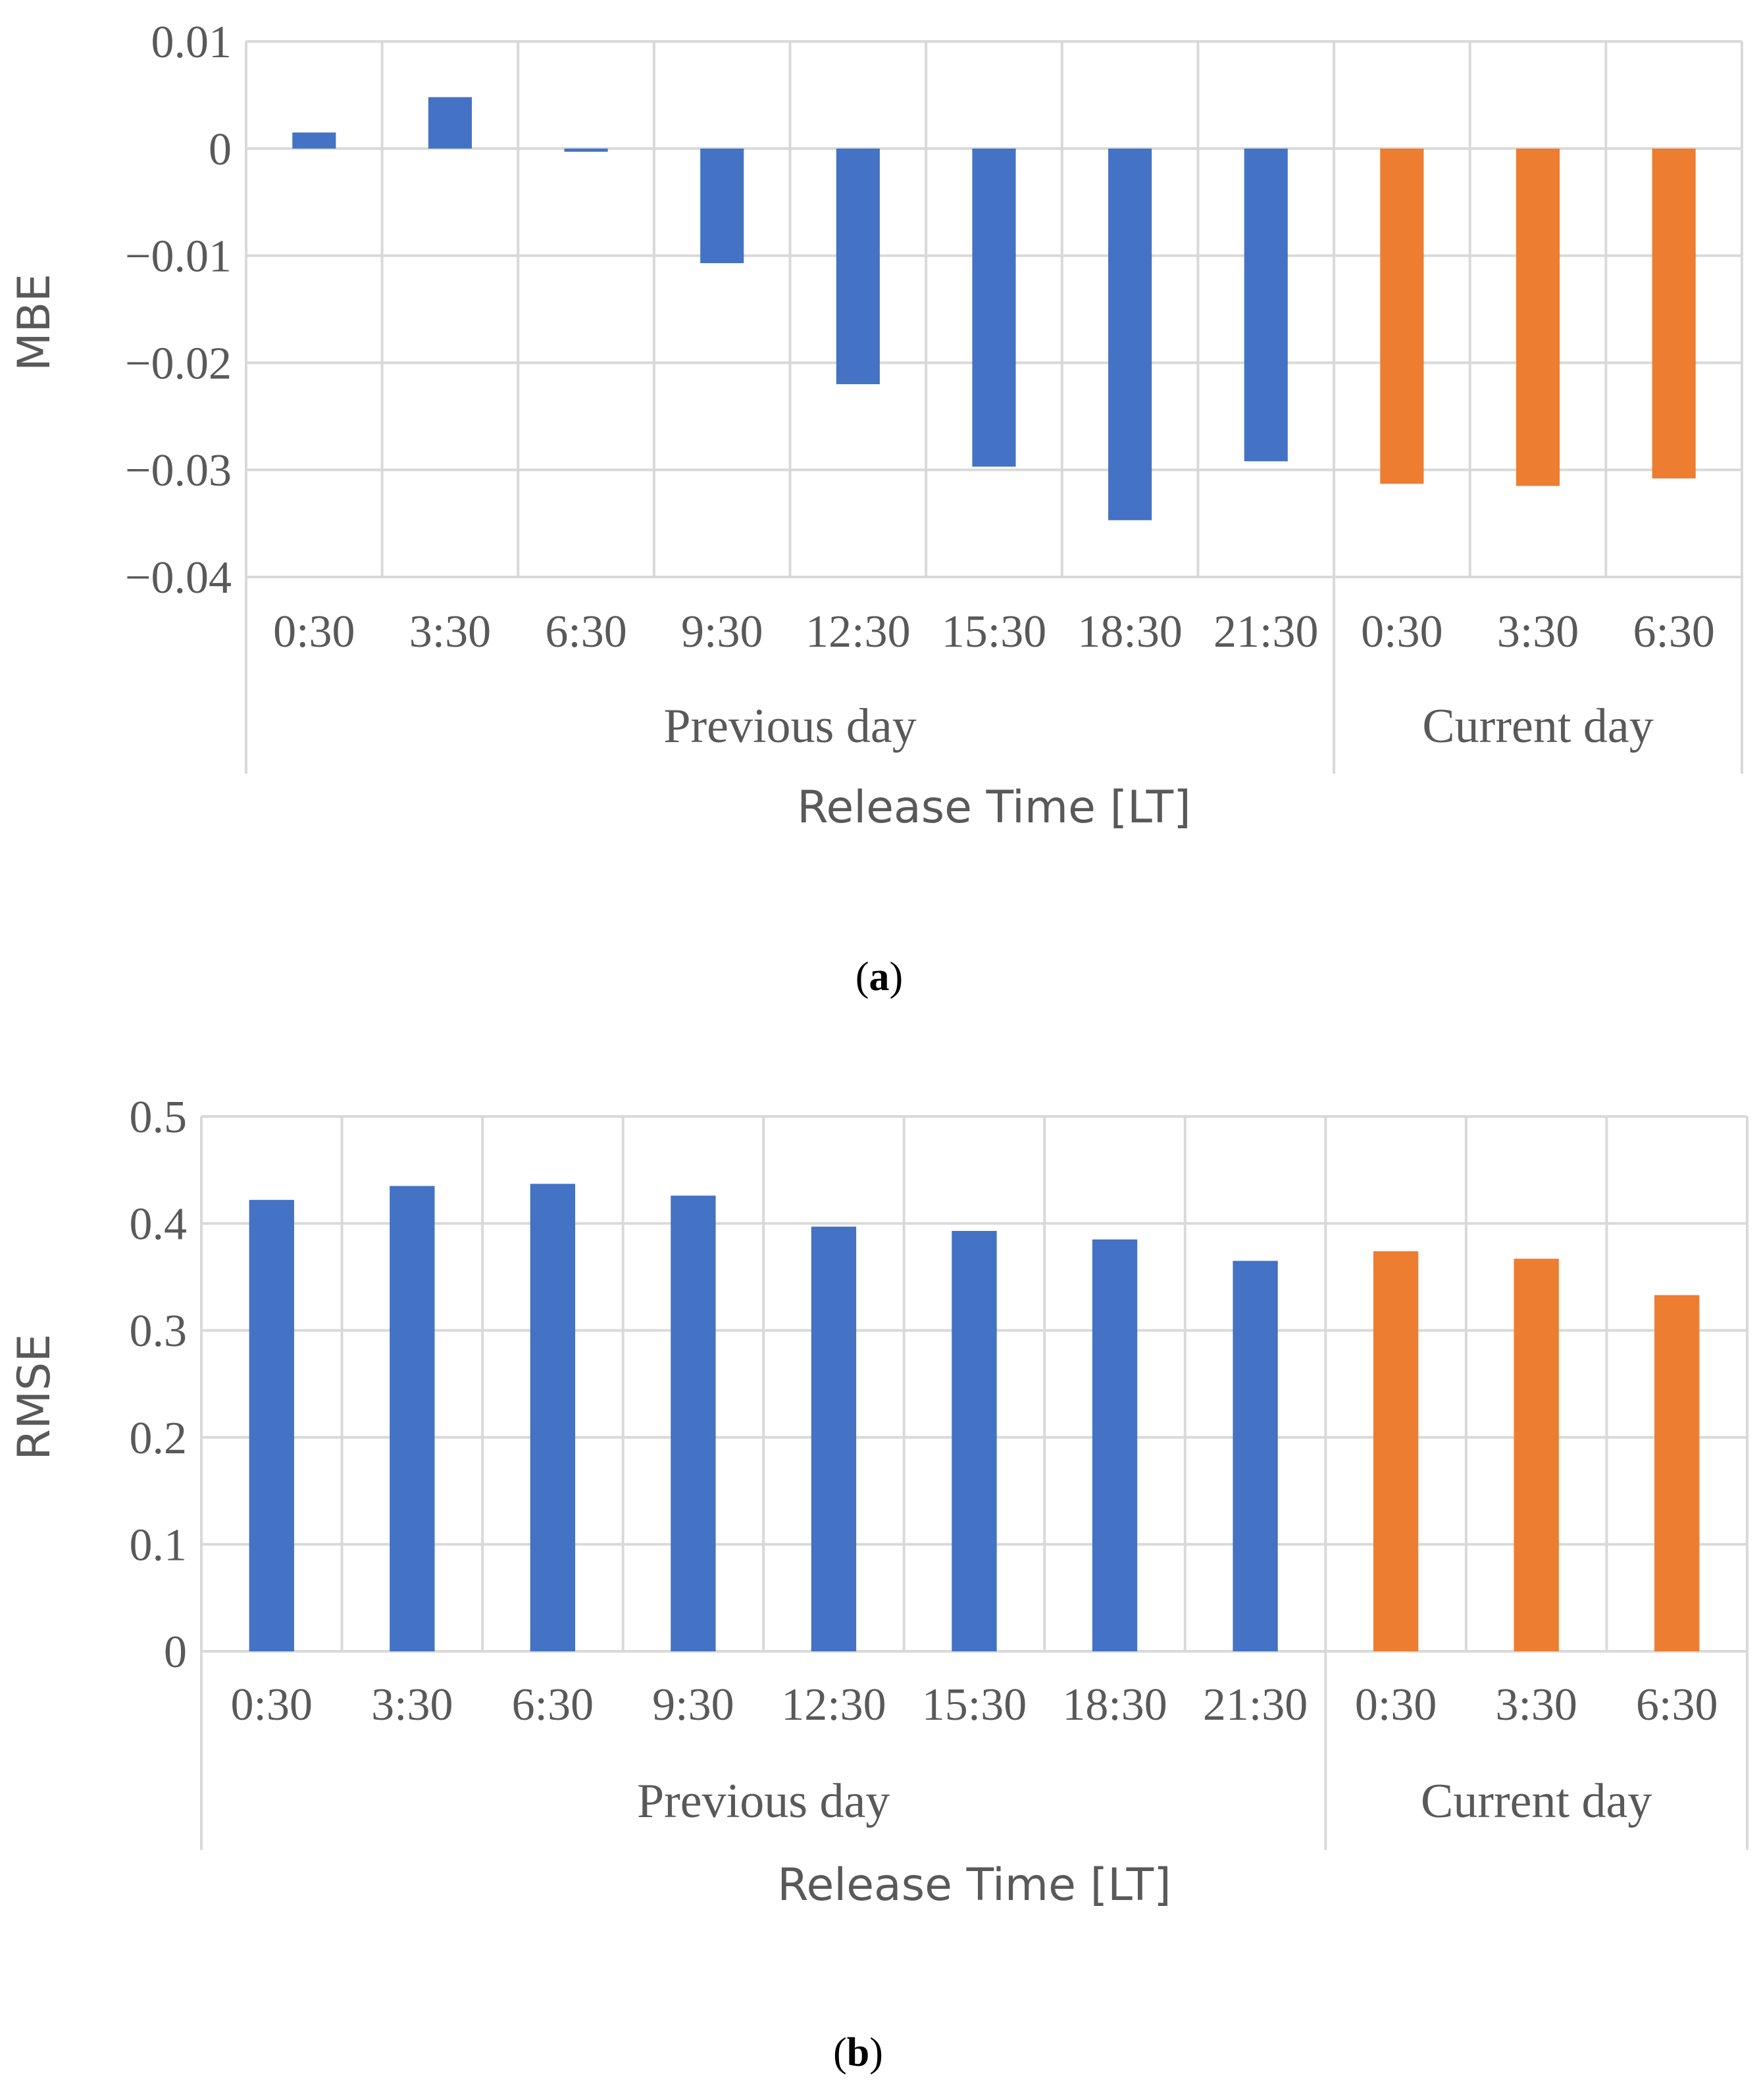 Image resolution: width=1759 pixels, height=2100 pixels. I want to click on y-tick-label: −0.01, so click(178, 257).